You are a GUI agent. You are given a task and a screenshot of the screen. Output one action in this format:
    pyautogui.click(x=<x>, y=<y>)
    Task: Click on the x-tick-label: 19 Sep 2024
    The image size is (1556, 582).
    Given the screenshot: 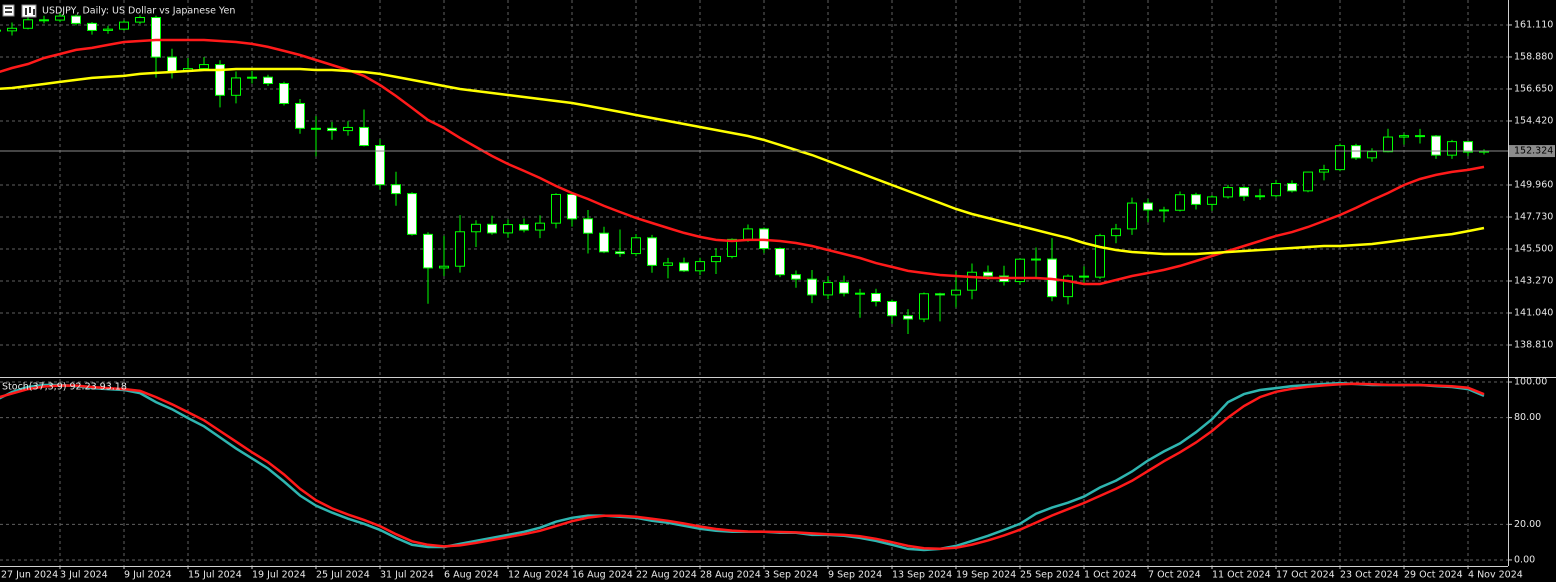 What is the action you would take?
    pyautogui.click(x=986, y=575)
    